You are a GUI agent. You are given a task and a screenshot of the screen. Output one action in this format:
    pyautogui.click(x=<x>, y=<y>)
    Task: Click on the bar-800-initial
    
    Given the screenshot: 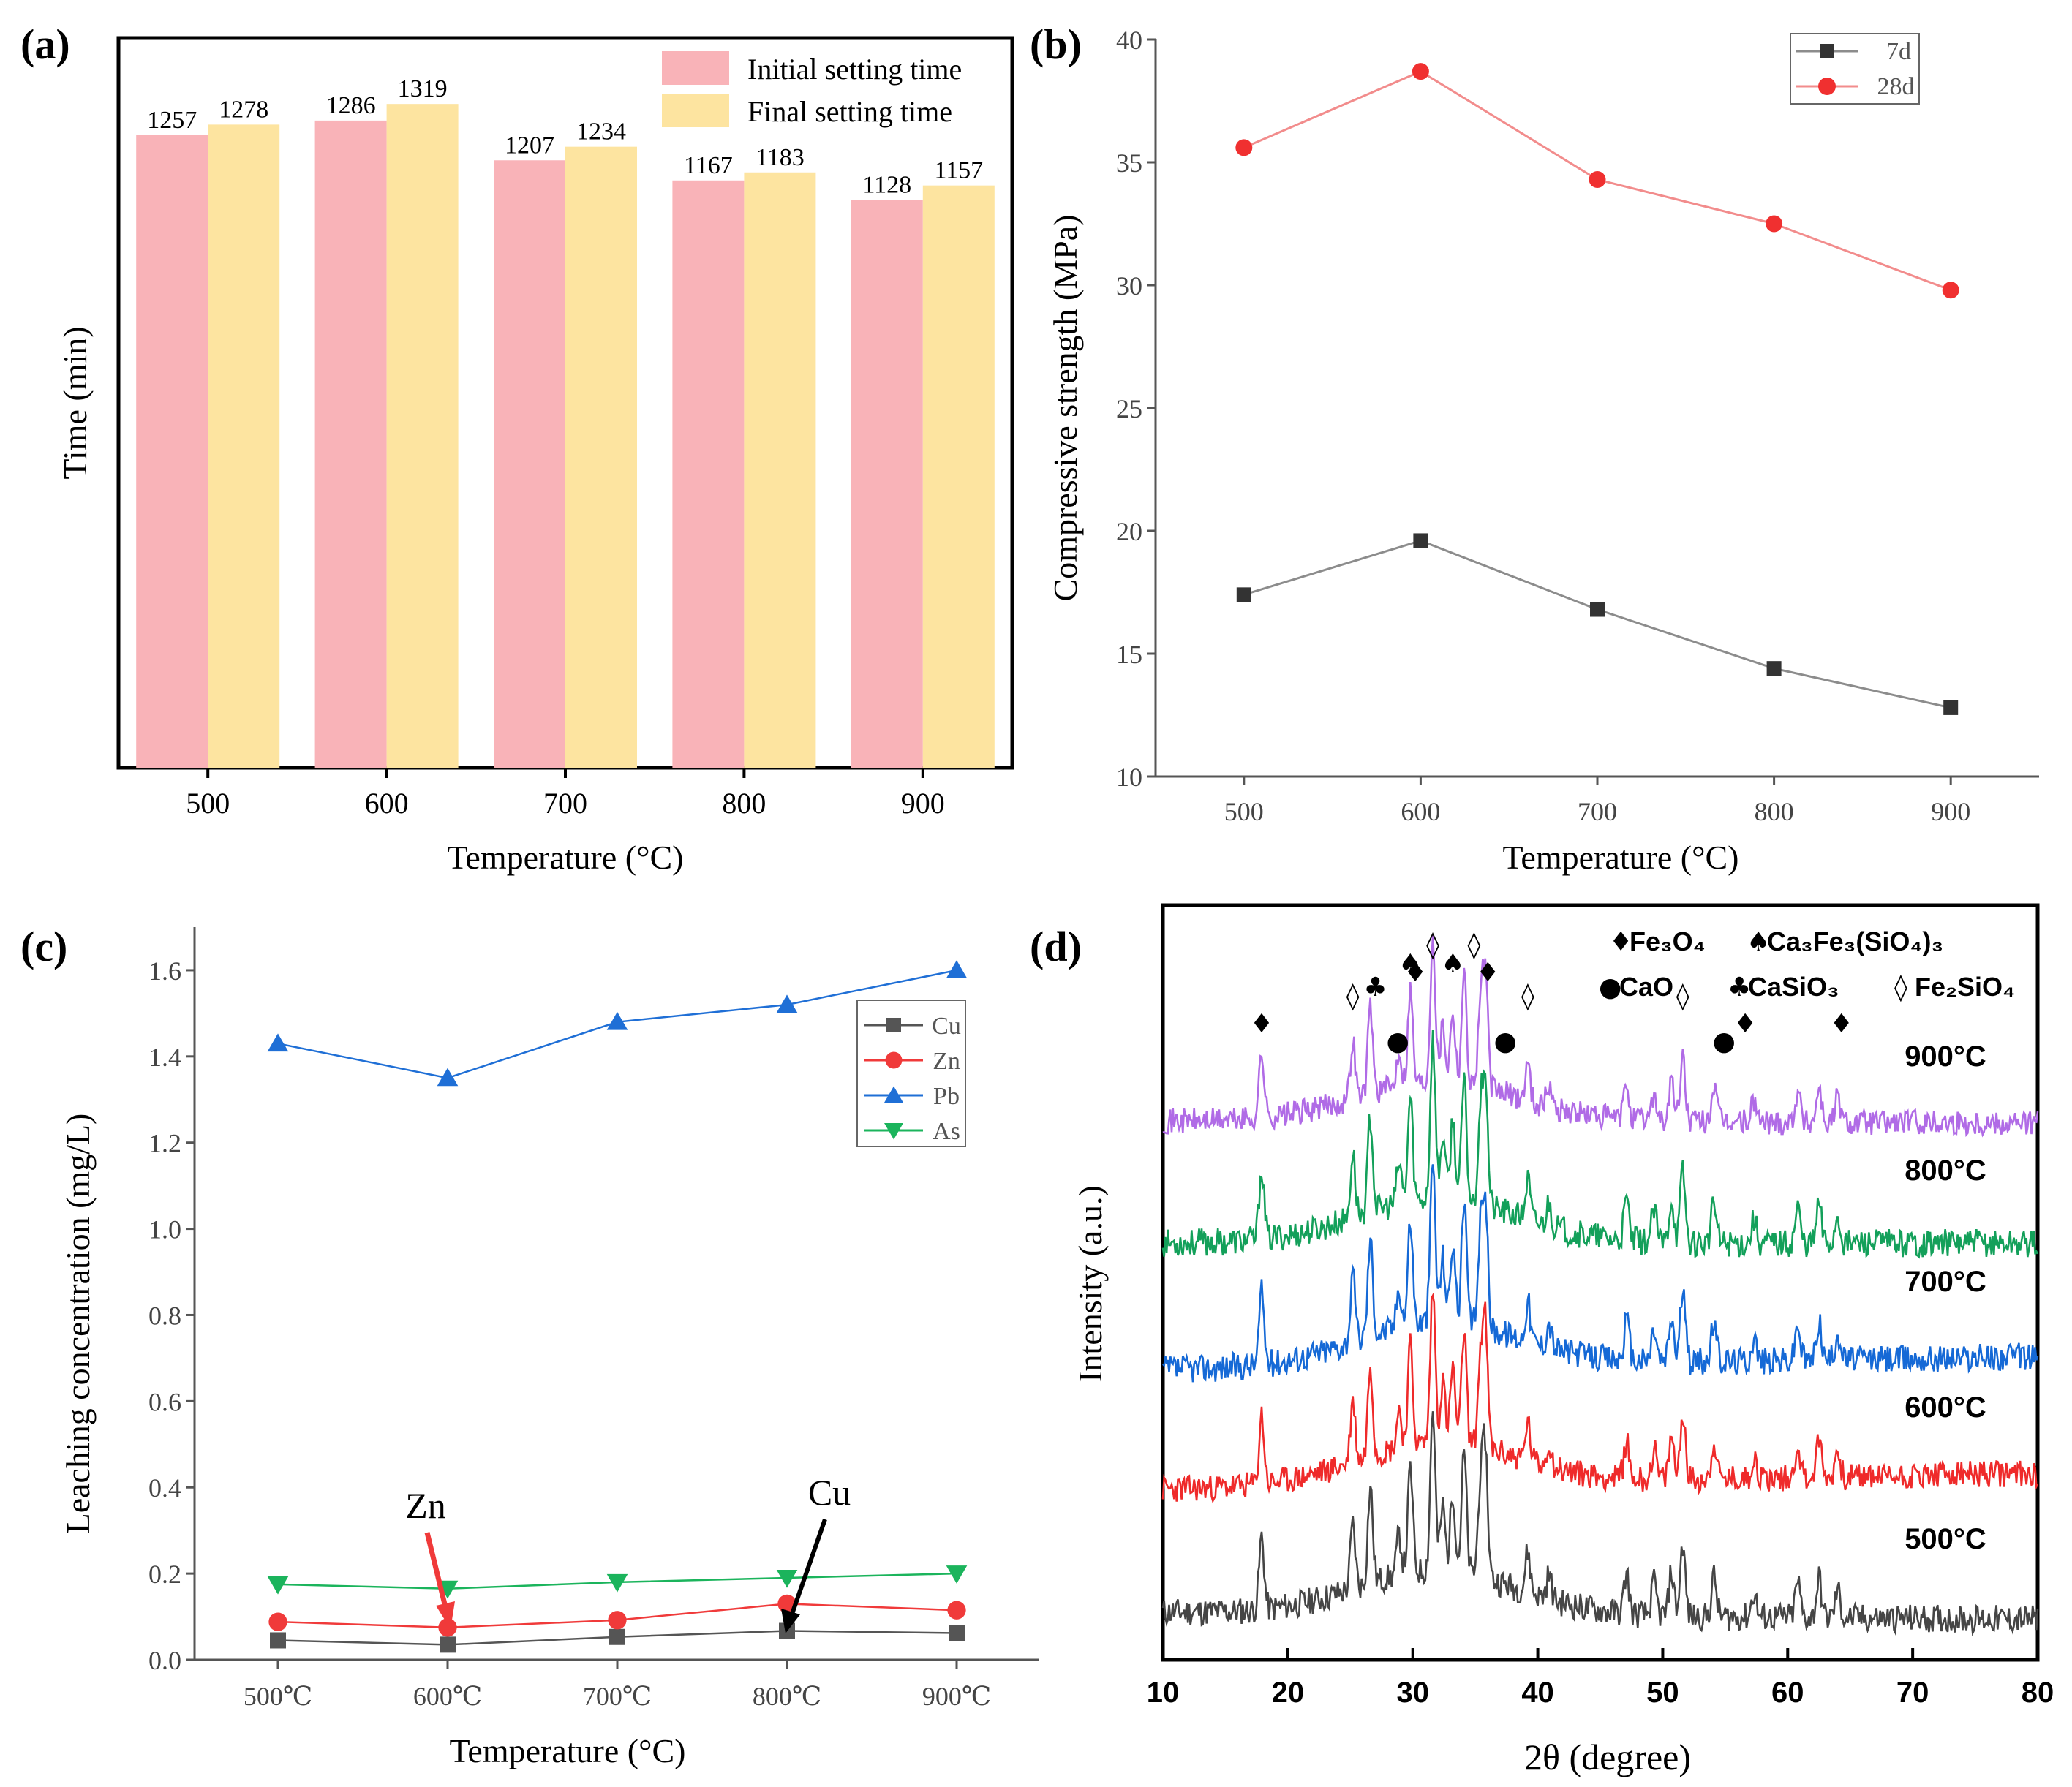 What is the action you would take?
    pyautogui.click(x=708, y=474)
    